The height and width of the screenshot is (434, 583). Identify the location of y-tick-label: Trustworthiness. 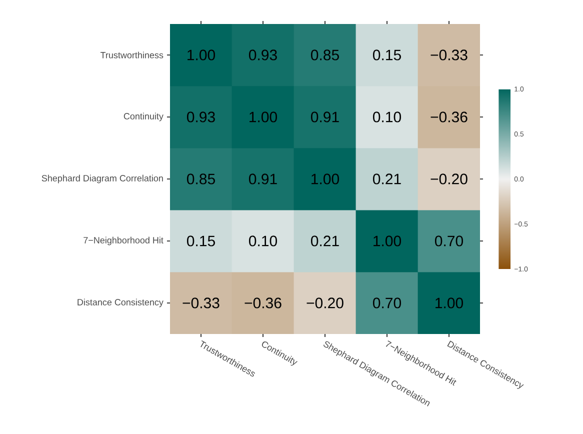
(132, 55).